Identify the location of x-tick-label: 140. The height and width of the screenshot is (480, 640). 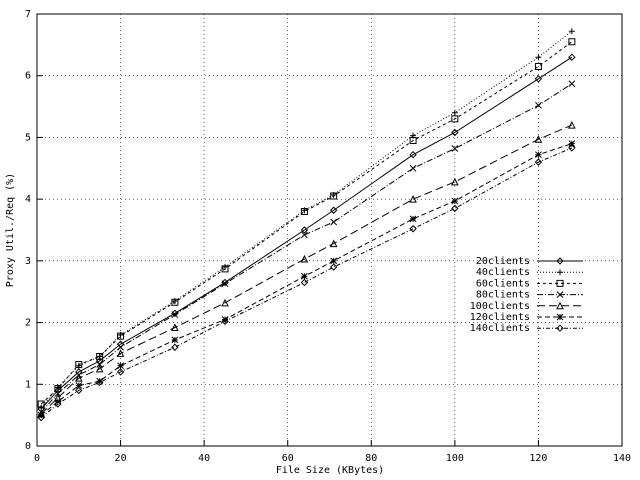
(622, 458).